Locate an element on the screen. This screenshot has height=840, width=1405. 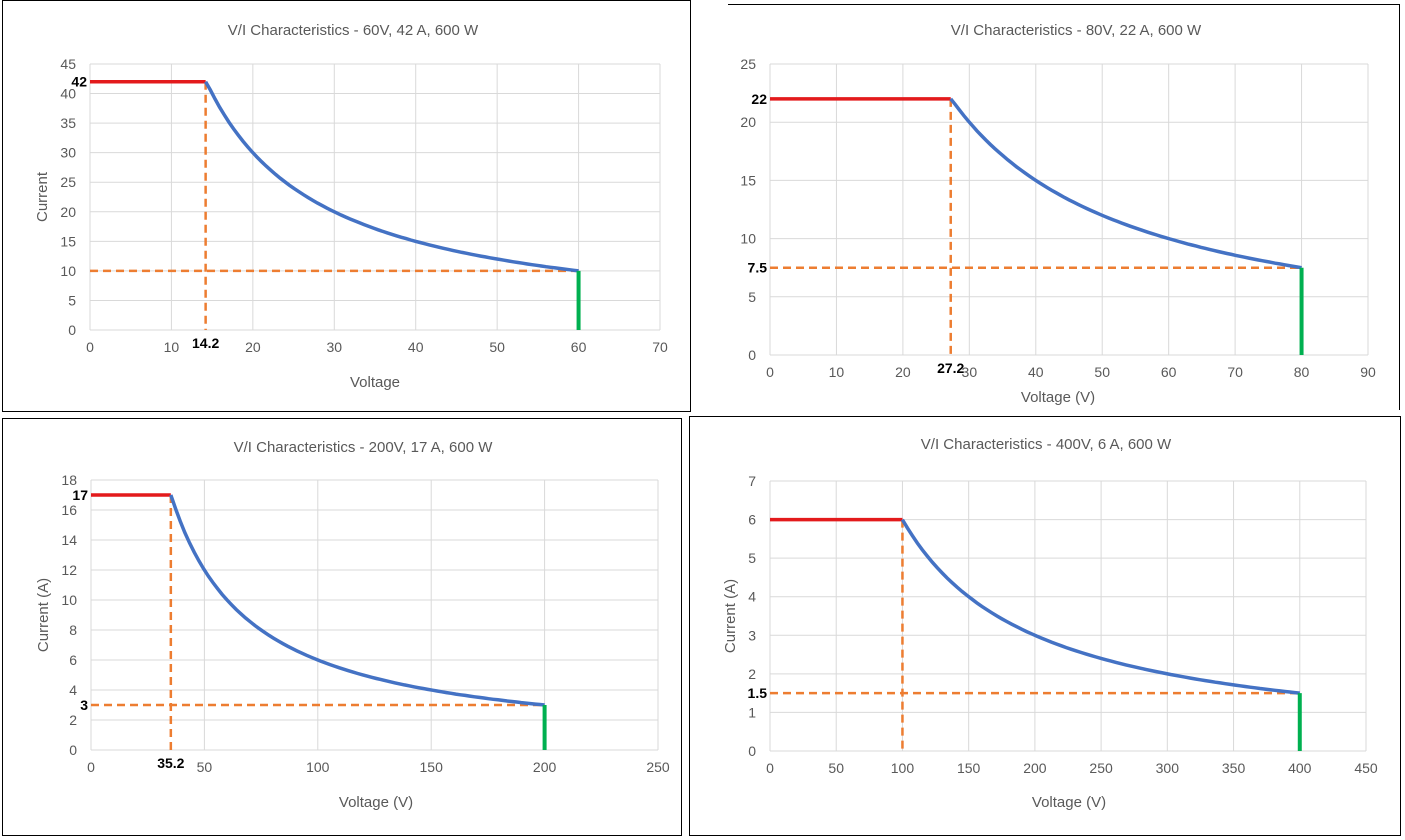
y-tick-label: 45 is located at coordinates (68, 64).